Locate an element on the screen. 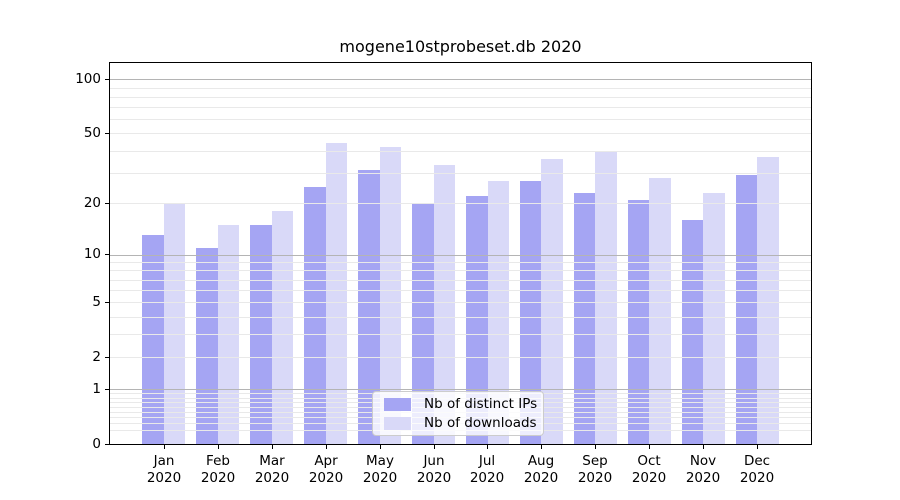  bar-distinct-ips-feb is located at coordinates (207, 345).